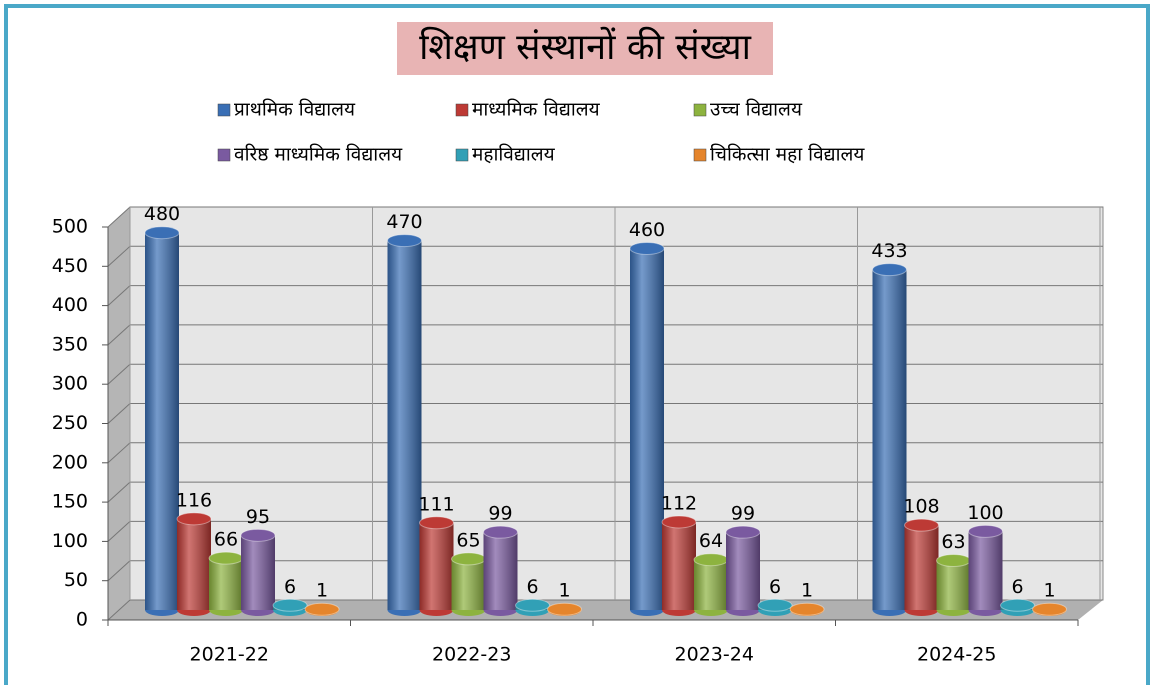  I want to click on y-tick-label: 400, so click(70, 305).